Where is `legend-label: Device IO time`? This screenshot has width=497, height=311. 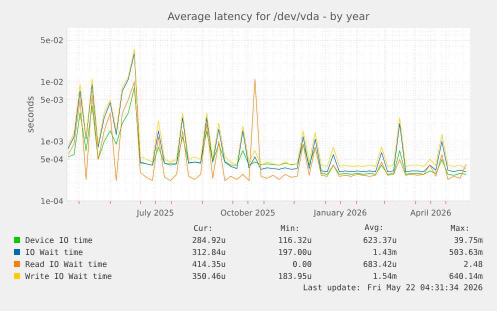
legend-label: Device IO time is located at coordinates (59, 240).